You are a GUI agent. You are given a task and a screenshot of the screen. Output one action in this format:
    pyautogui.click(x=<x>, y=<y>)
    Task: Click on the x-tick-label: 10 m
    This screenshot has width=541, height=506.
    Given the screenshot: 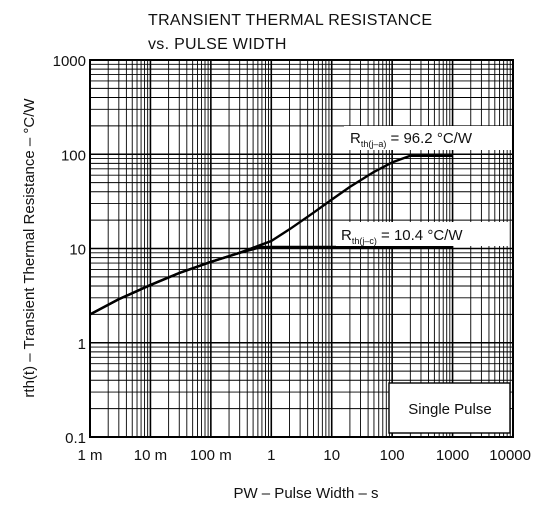 What is the action you would take?
    pyautogui.click(x=150, y=455)
    